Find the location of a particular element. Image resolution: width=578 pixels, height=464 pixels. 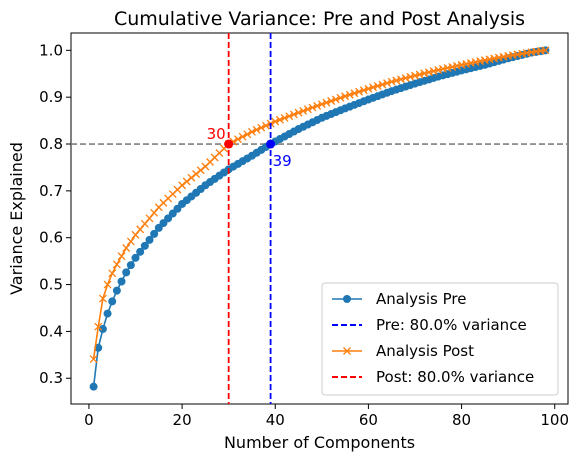

annotation-pre-components: 39 is located at coordinates (282, 161).